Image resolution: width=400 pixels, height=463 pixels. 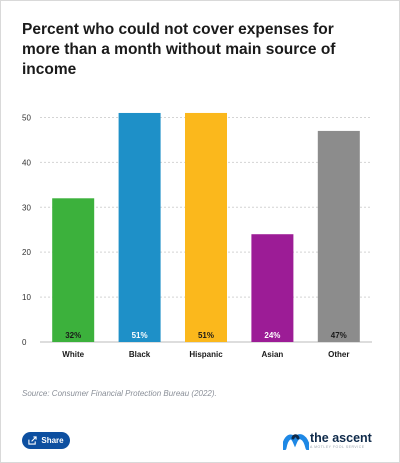 I want to click on x-tick-label: White, so click(x=73, y=354).